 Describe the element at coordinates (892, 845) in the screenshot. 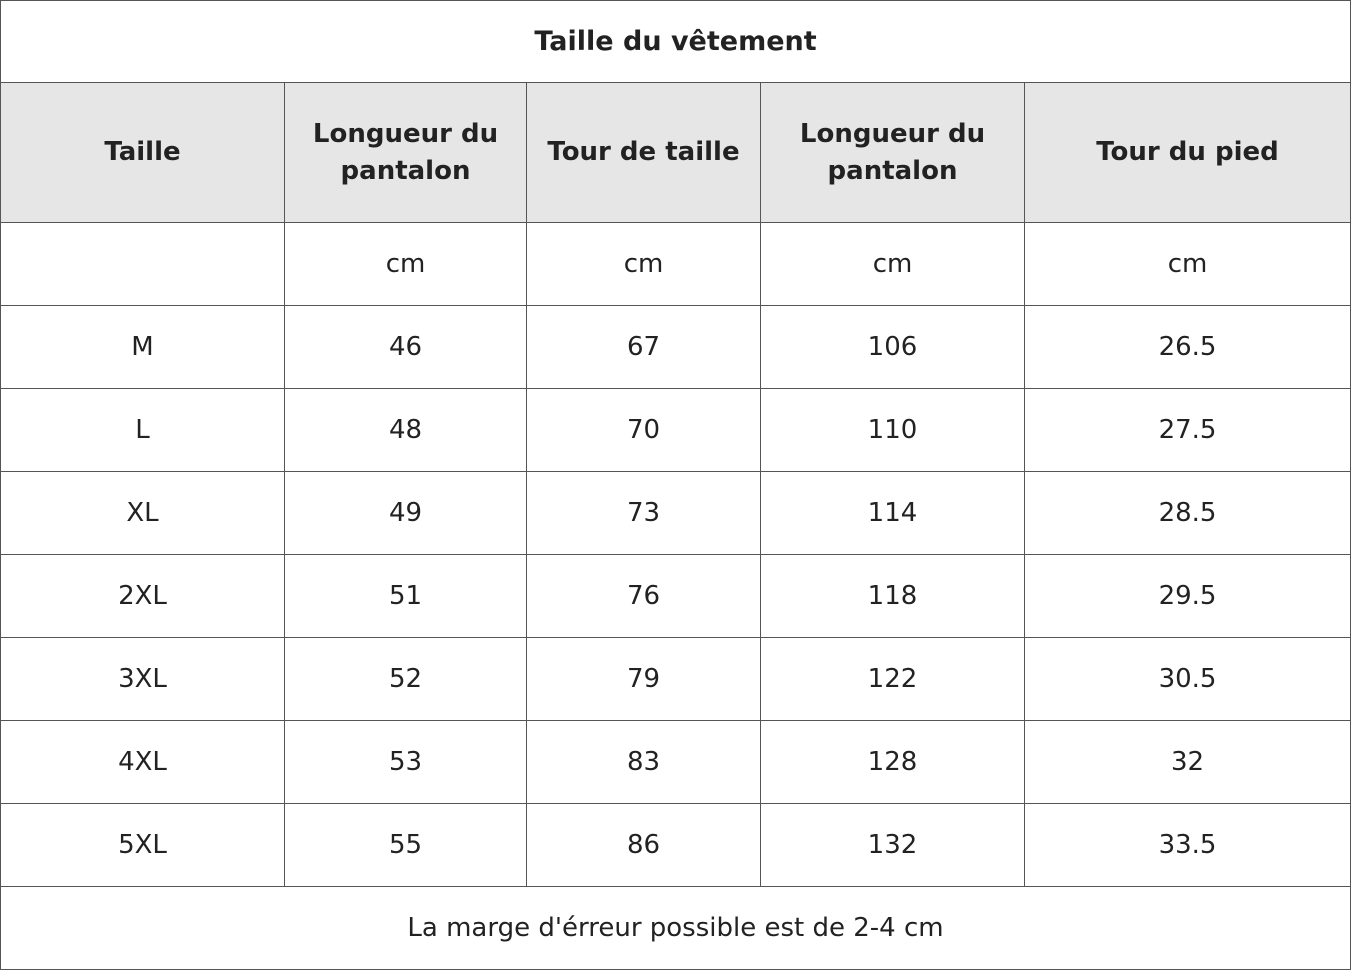

I see `table-cell: 132` at that location.